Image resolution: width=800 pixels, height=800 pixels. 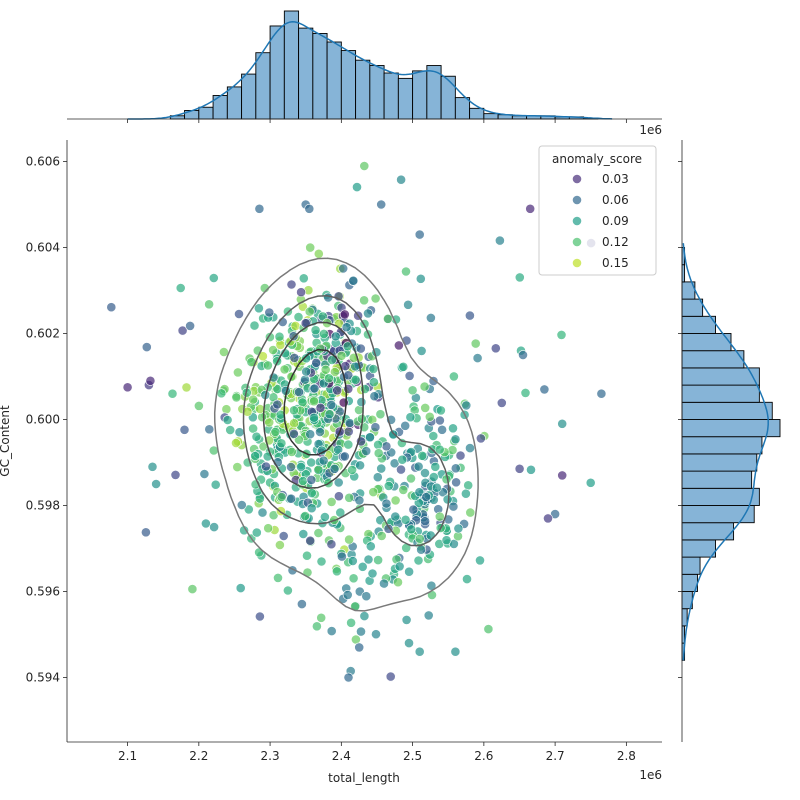 I want to click on kde-contours, so click(x=346, y=434).